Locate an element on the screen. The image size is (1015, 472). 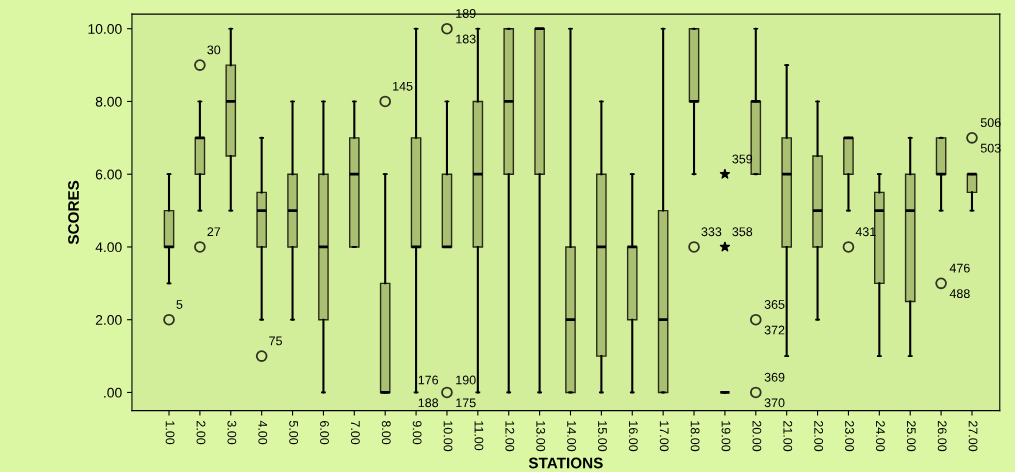
x-tick-label: 1.00 is located at coordinates (170, 433).